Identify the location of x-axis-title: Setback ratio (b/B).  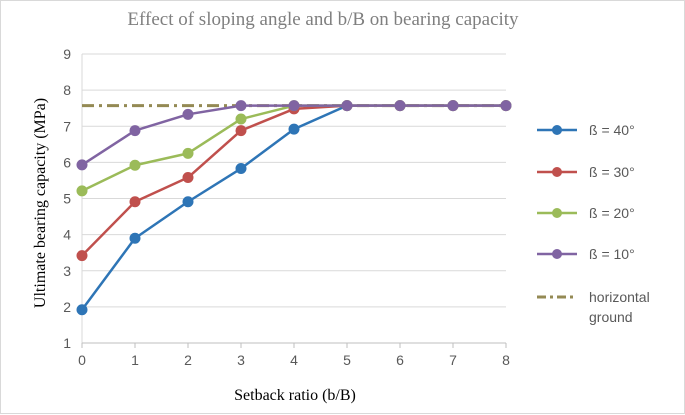
(295, 395).